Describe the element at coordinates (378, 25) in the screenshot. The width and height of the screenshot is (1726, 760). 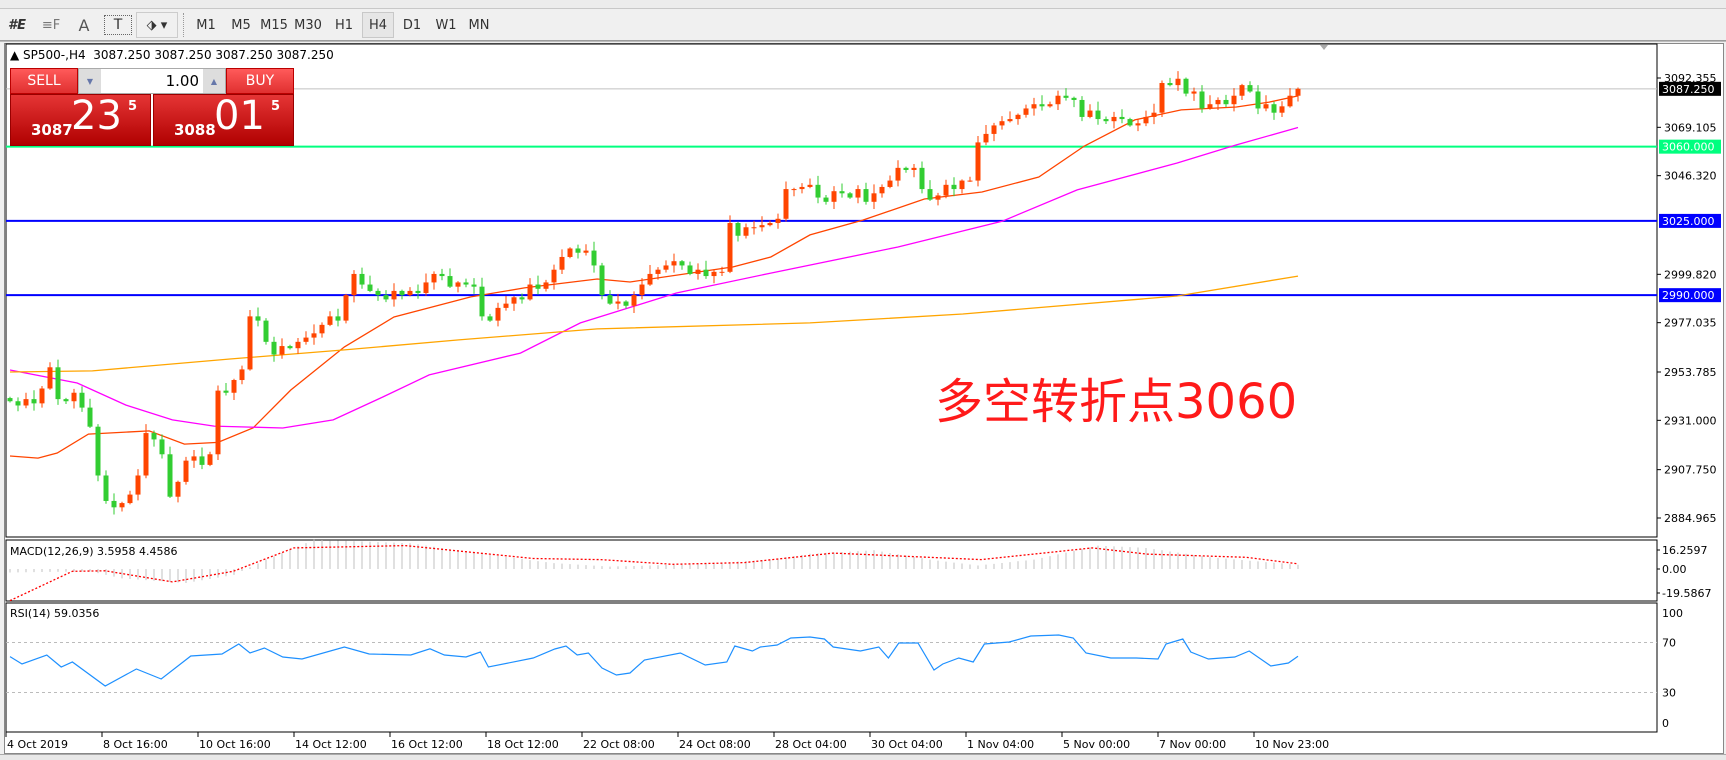
I see `timeframe-h4-button: H4` at that location.